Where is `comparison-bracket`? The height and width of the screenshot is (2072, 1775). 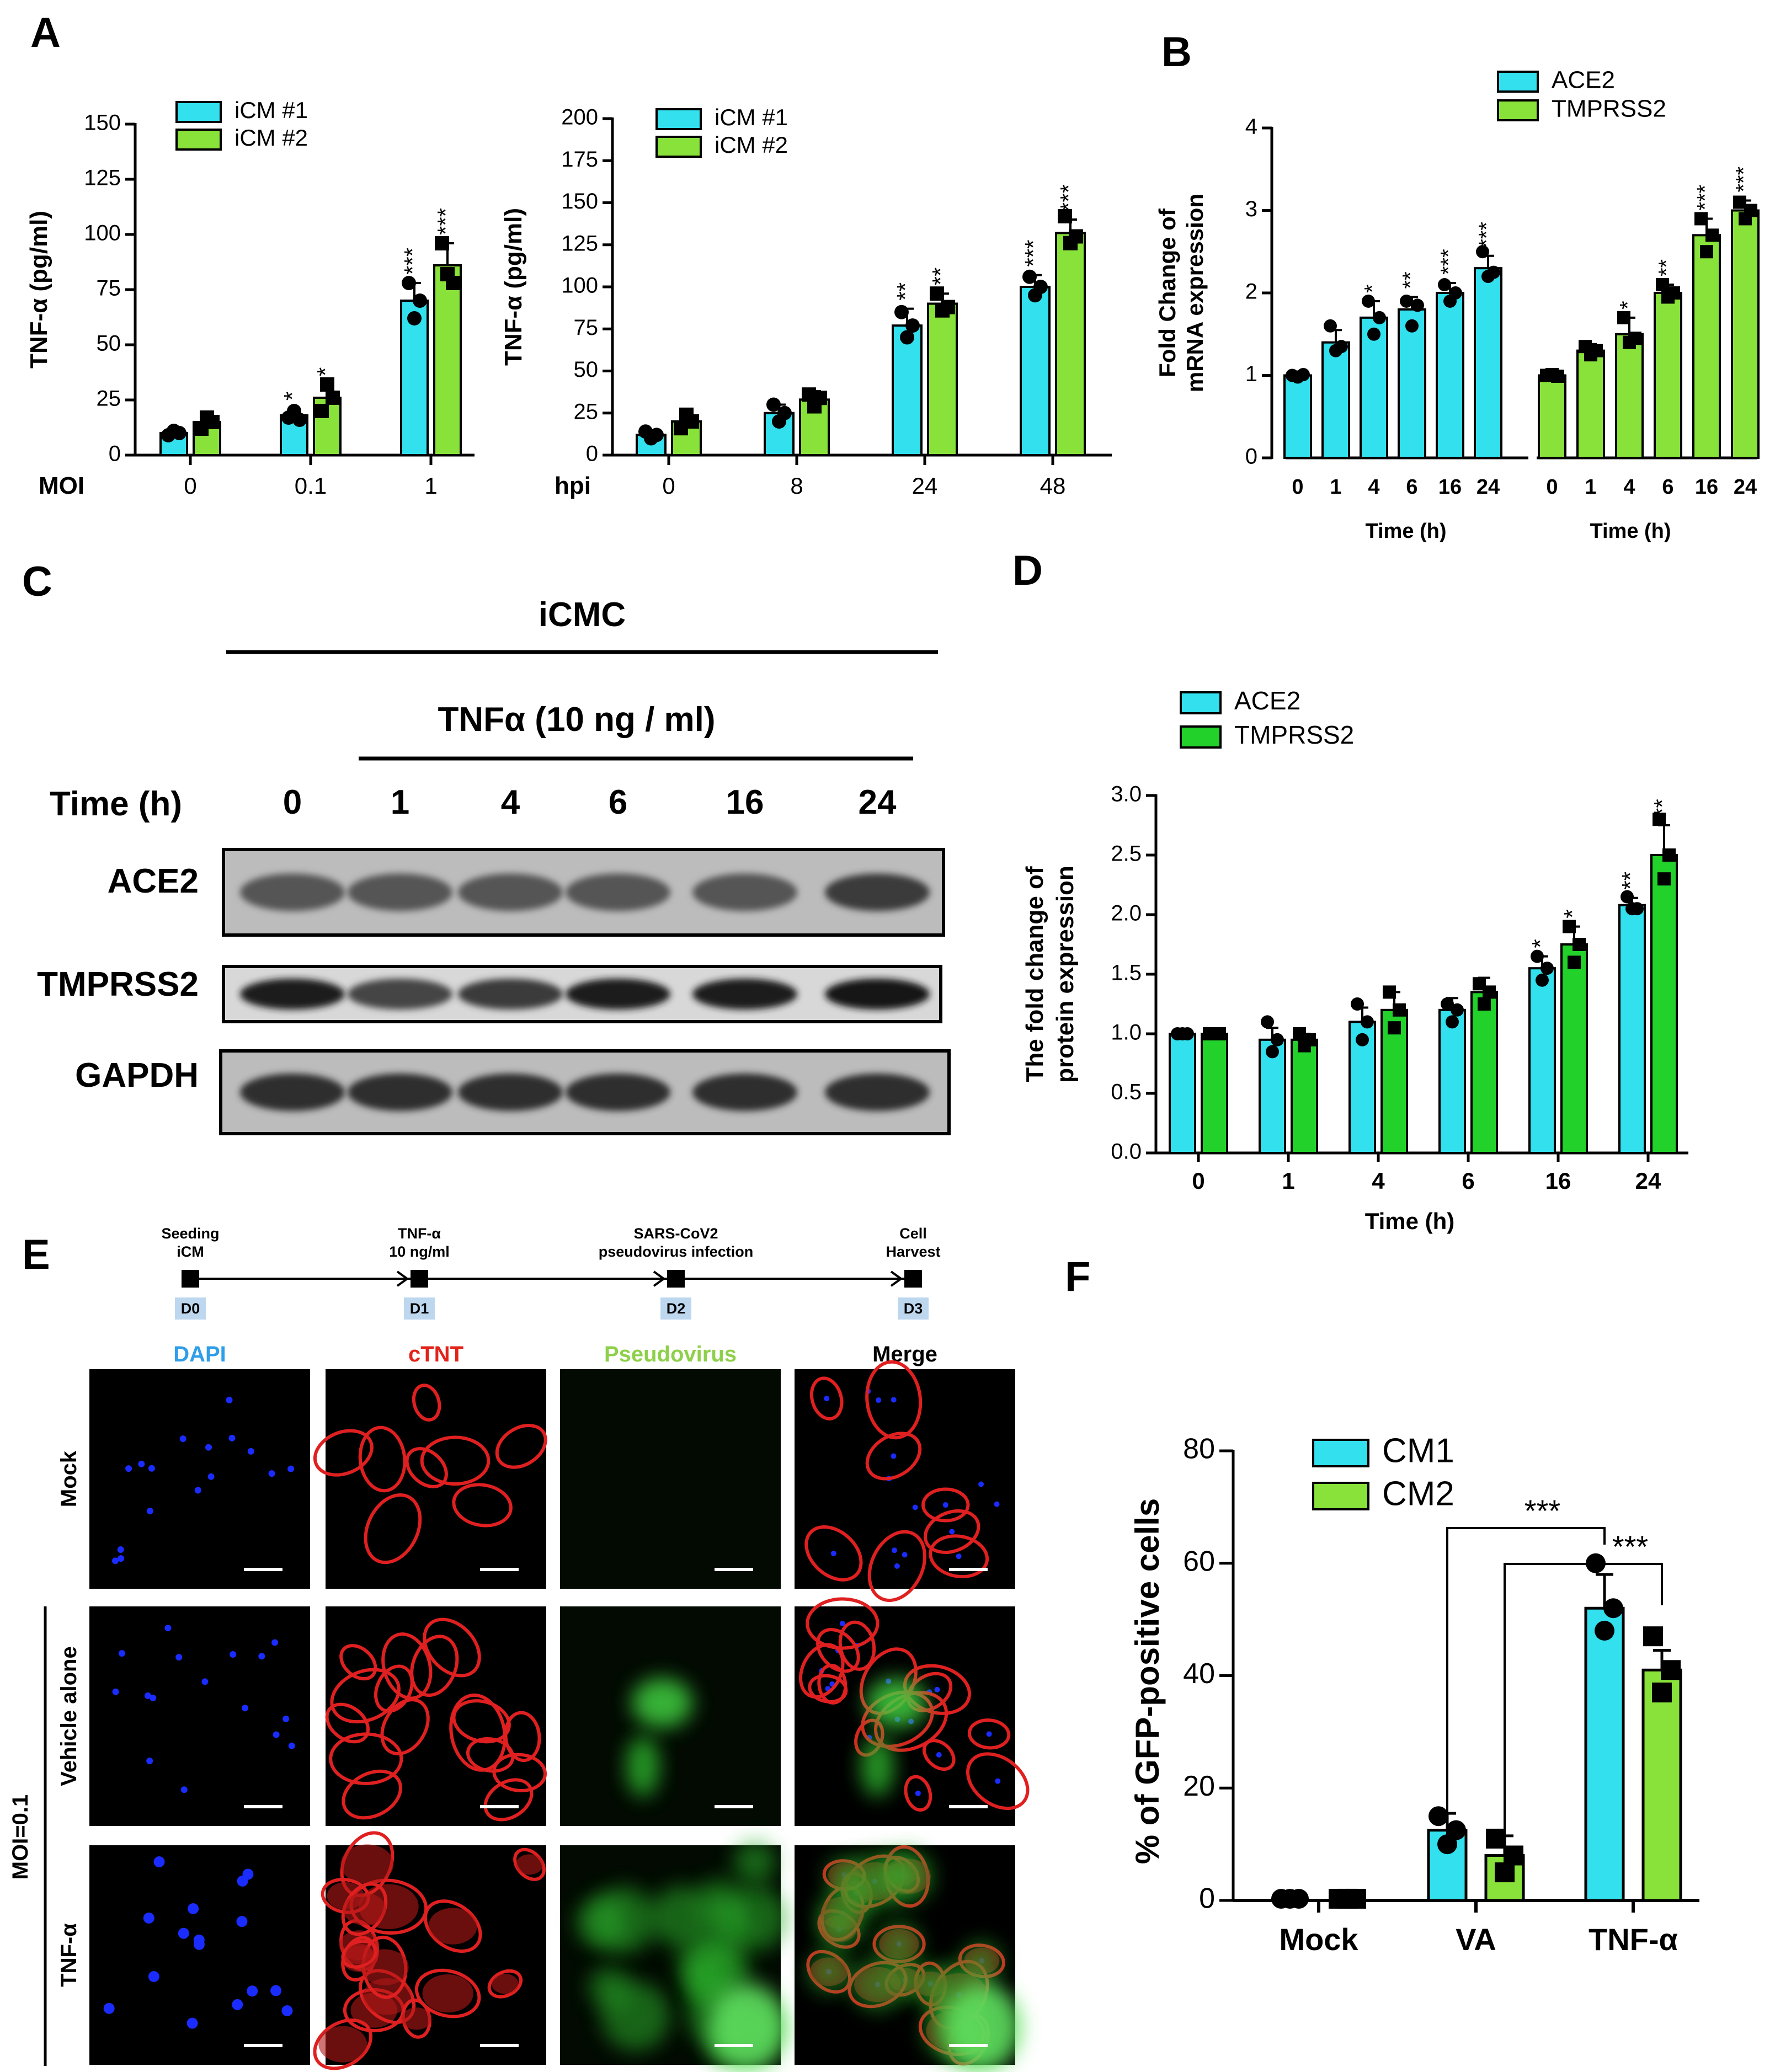
comparison-bracket is located at coordinates (1526, 1686).